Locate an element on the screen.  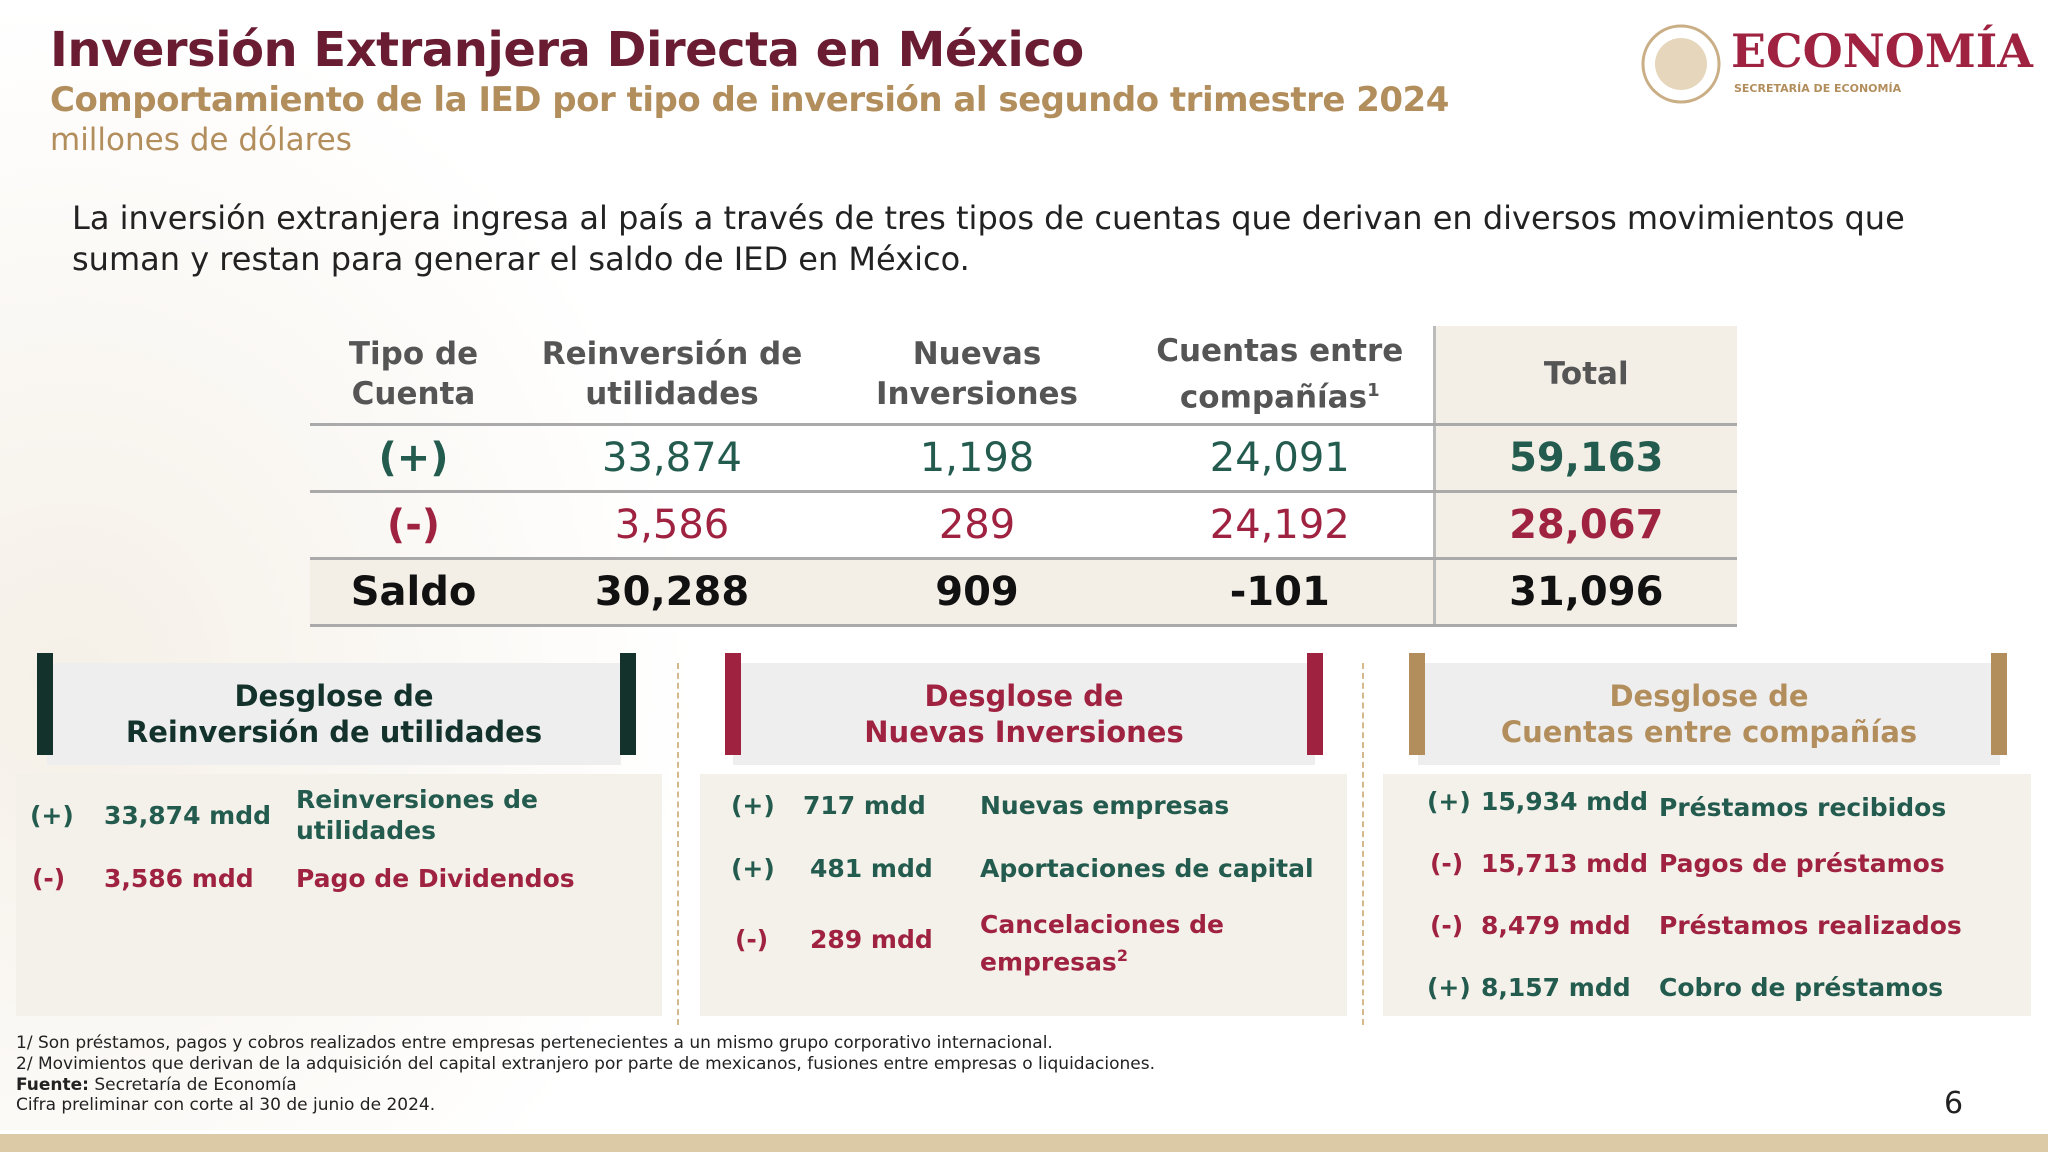
panel-cuentas-body is located at coordinates (1707, 895).